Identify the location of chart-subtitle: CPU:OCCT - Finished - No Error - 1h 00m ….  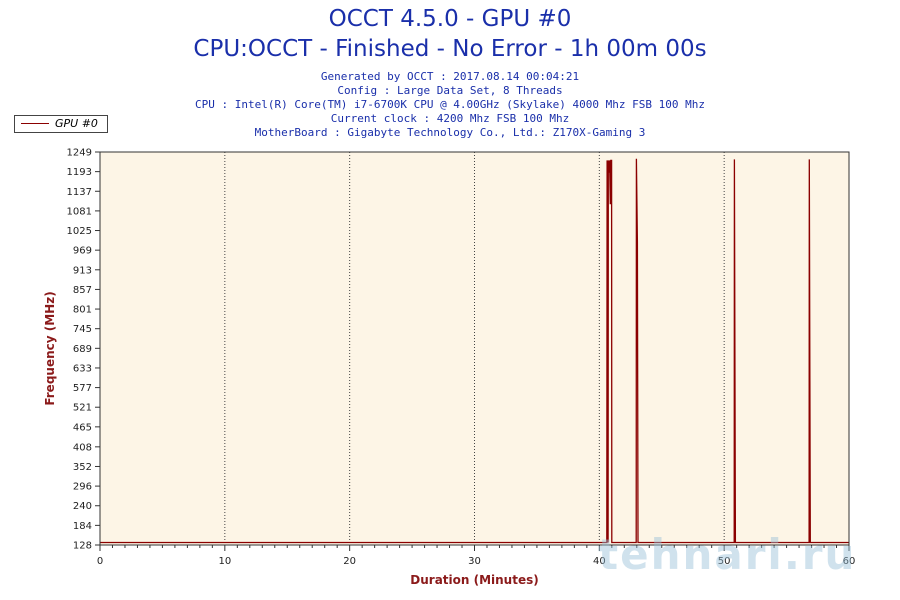
(450, 49).